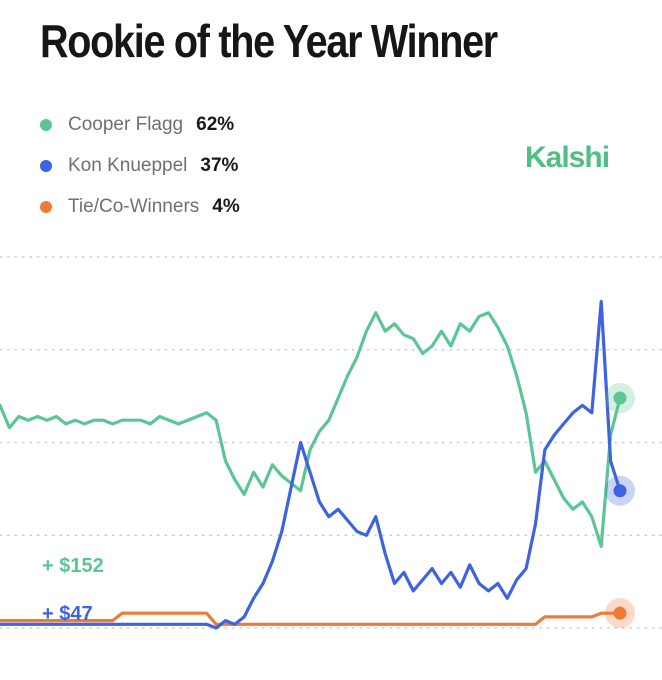 This screenshot has height=680, width=662. What do you see at coordinates (269, 41) in the screenshot?
I see `page-title: Rookie of the Year Winner` at bounding box center [269, 41].